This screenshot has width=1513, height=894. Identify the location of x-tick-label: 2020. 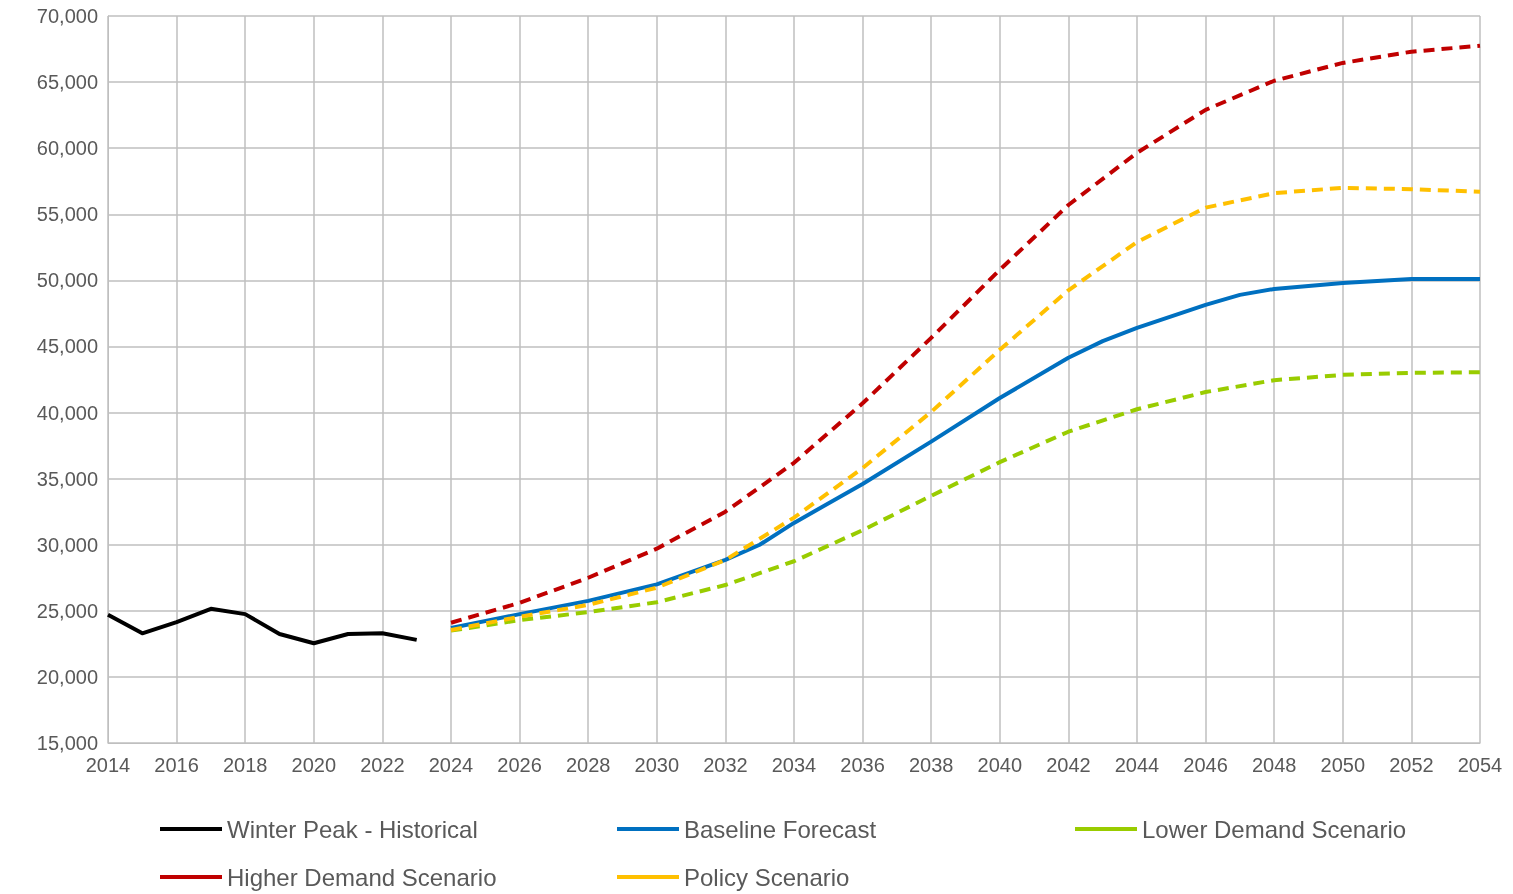
(314, 765).